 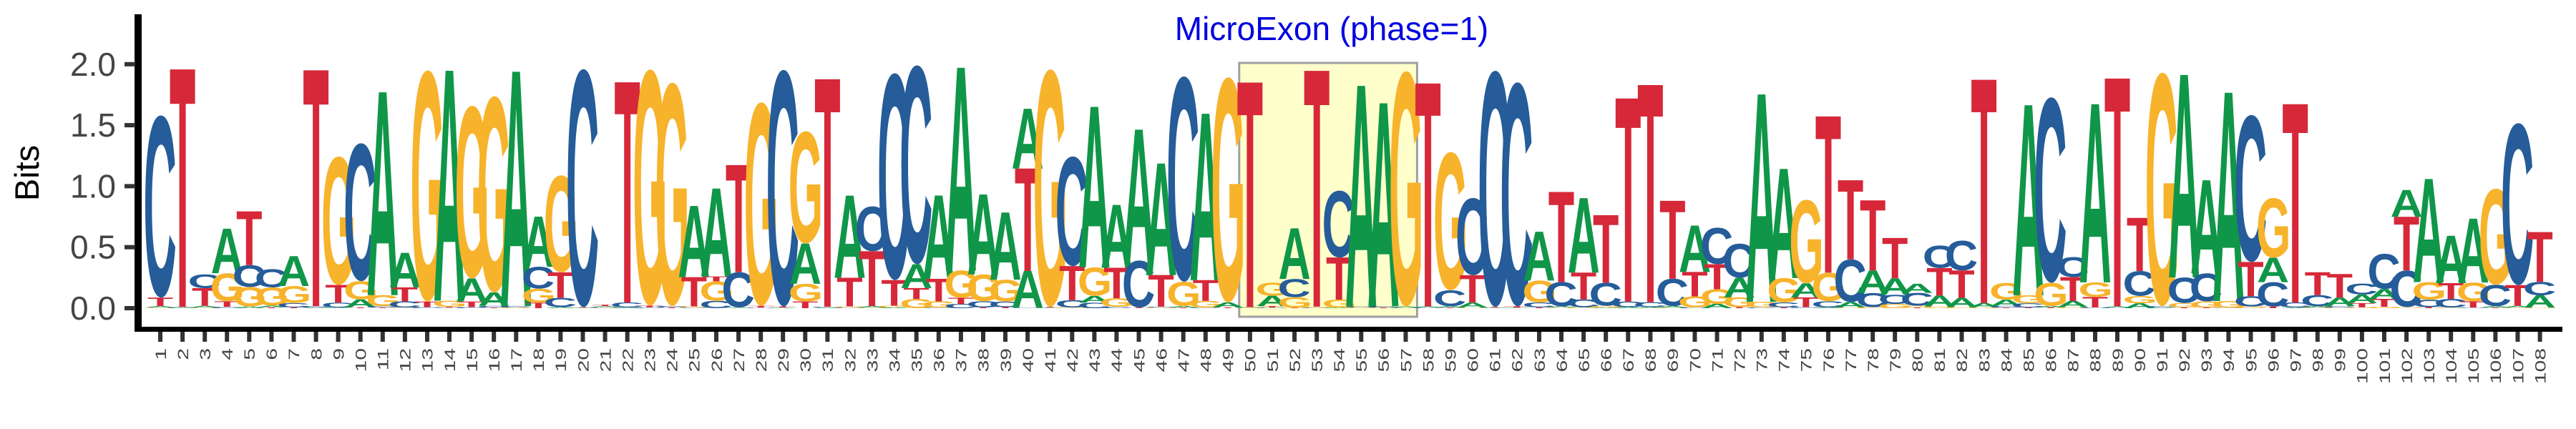 I want to click on svg-text: 7, so click(x=294, y=354).